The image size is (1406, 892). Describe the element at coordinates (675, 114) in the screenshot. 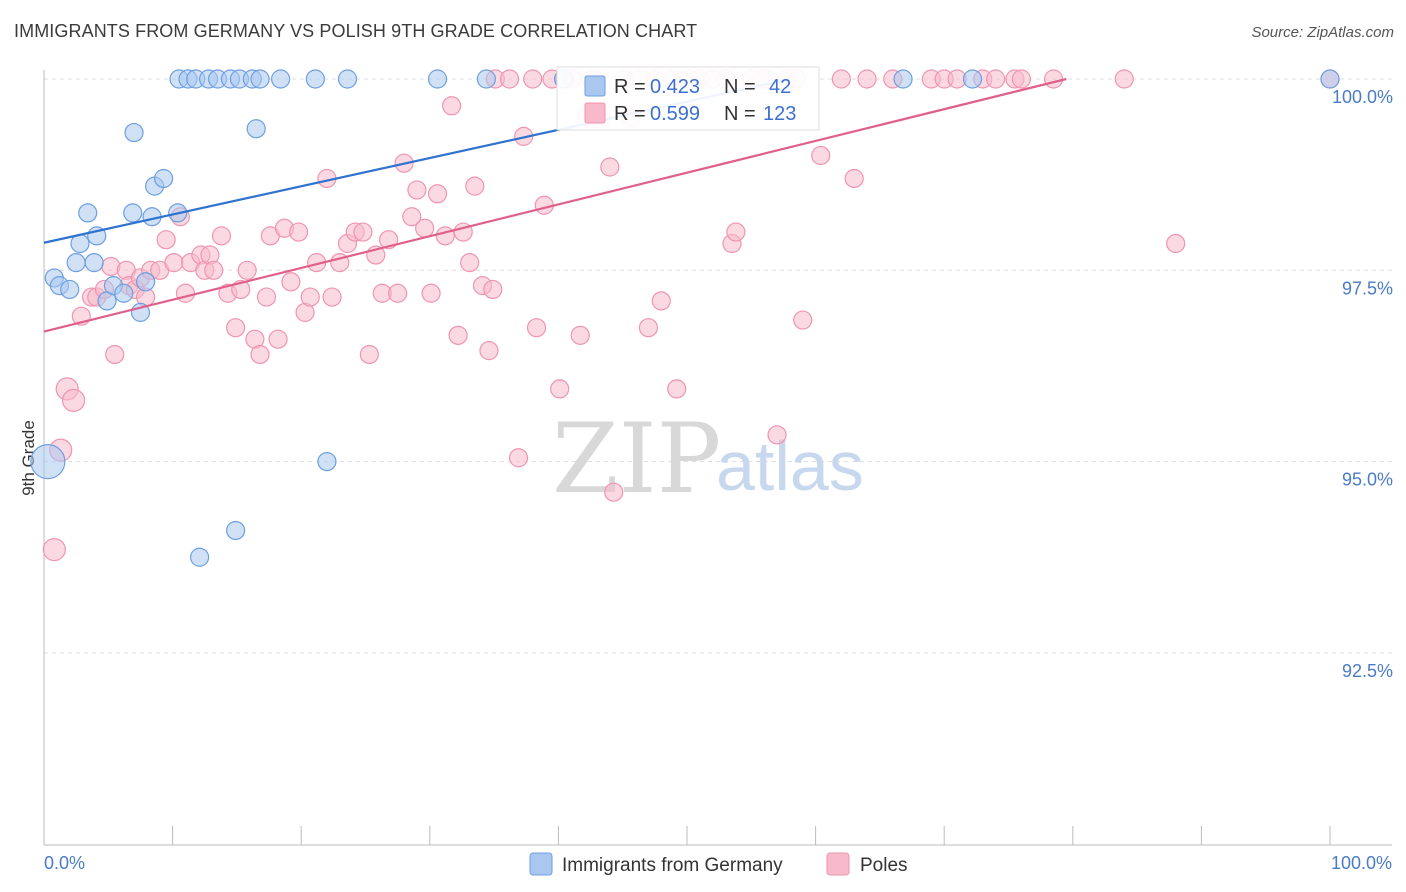

I see `poles-r-value: 0.599` at that location.